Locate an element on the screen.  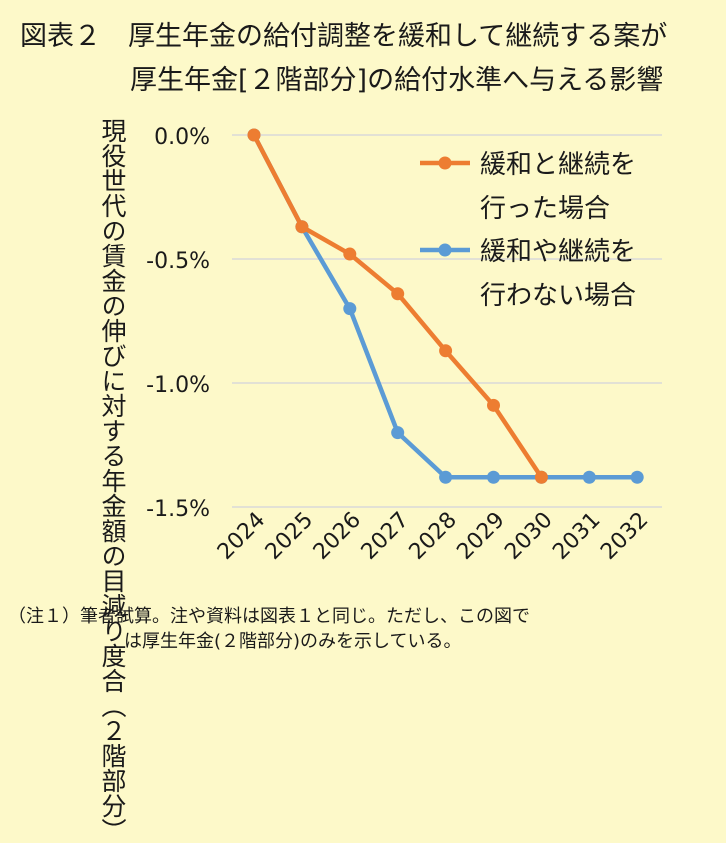
legend-label: 緩和と継続を is located at coordinates (558, 165).